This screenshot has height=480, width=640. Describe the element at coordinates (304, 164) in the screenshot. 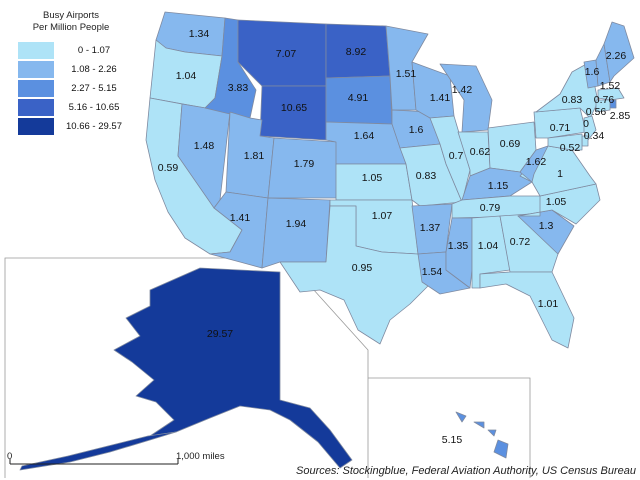

I see `label-CO: 1.79` at that location.